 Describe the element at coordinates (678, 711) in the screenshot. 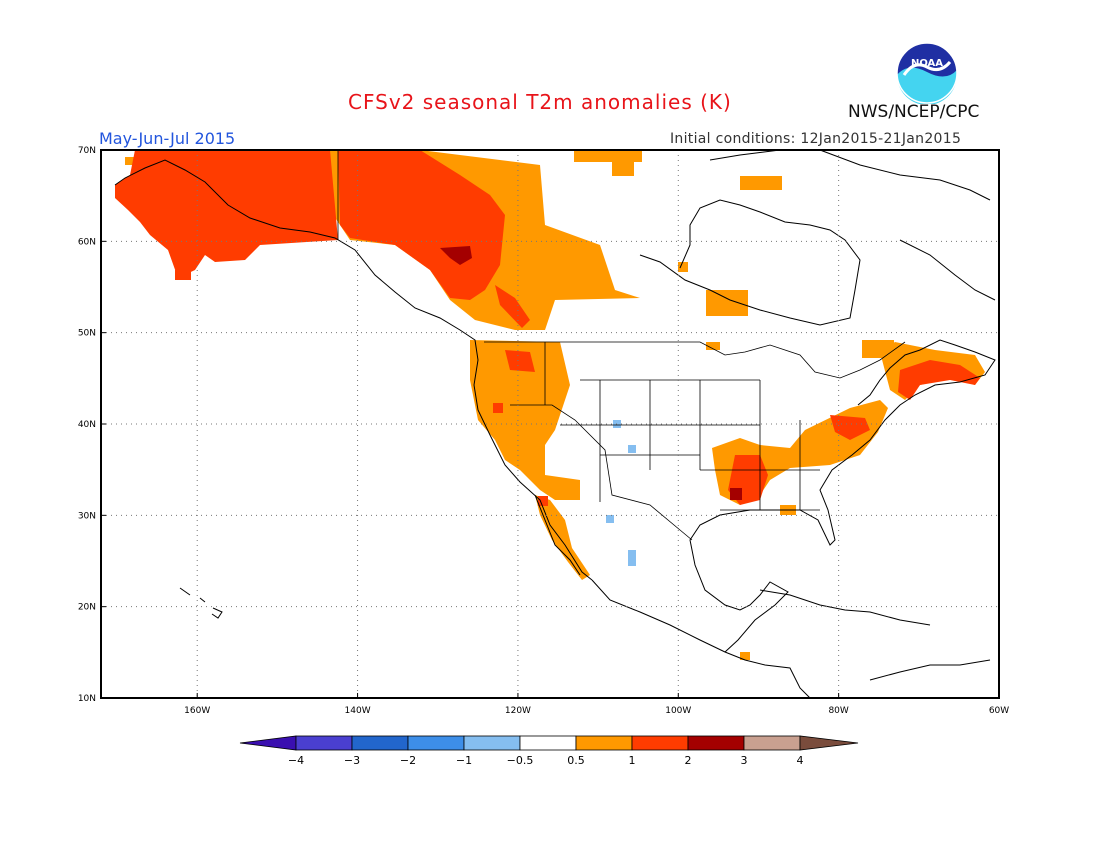

I see `lon-label: 100W` at that location.